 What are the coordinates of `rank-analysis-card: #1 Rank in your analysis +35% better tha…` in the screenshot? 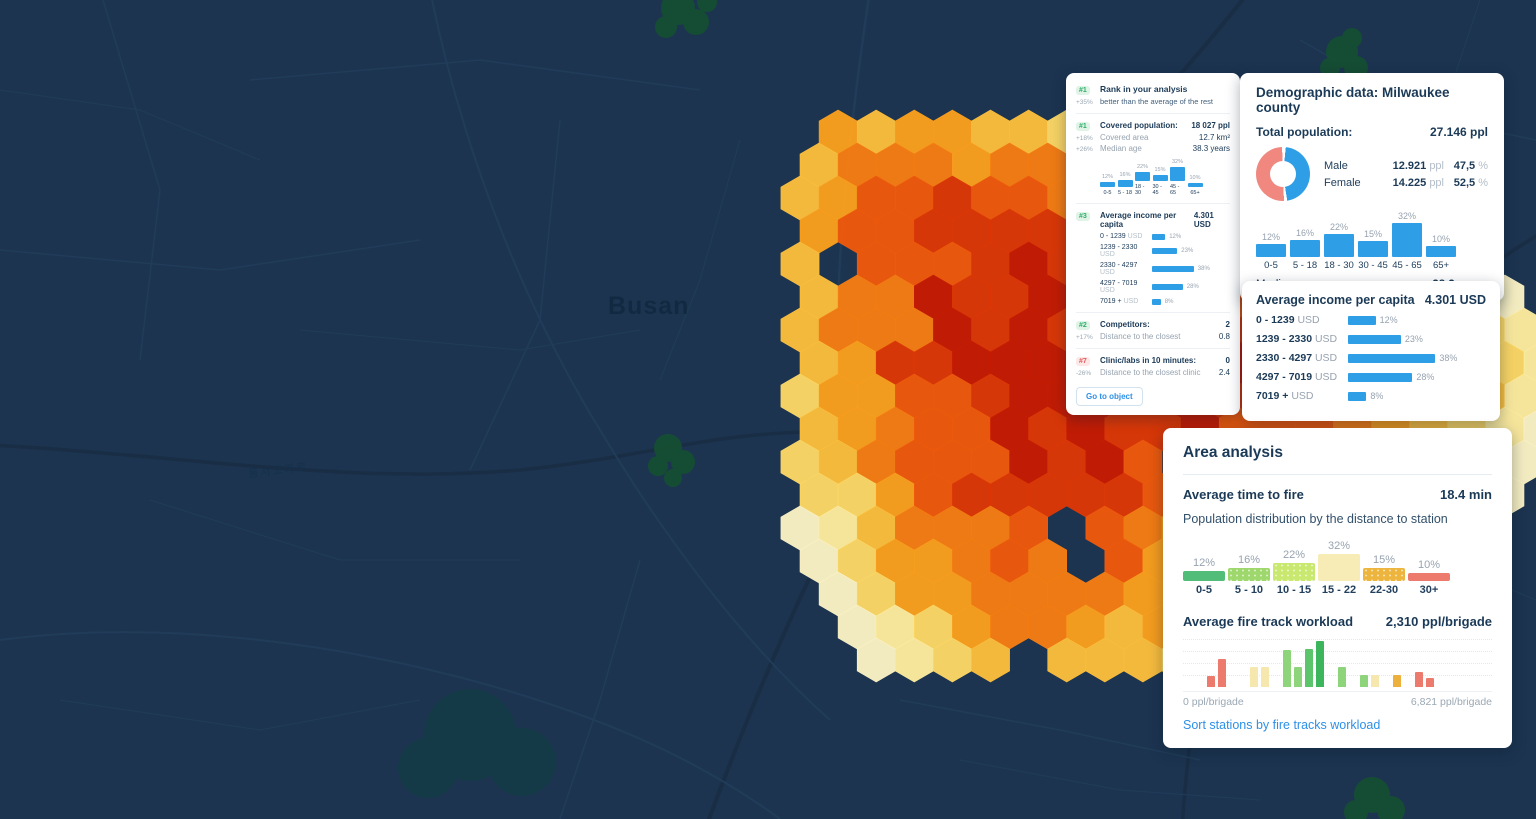 It's located at (1153, 244).